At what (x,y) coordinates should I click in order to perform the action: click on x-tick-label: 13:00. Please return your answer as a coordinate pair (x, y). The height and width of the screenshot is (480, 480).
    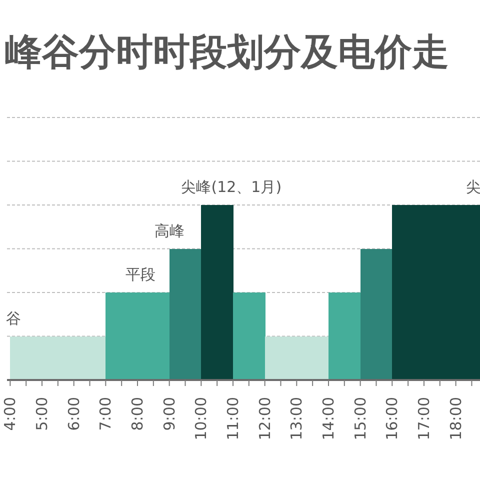
    Looking at the image, I should click on (297, 418).